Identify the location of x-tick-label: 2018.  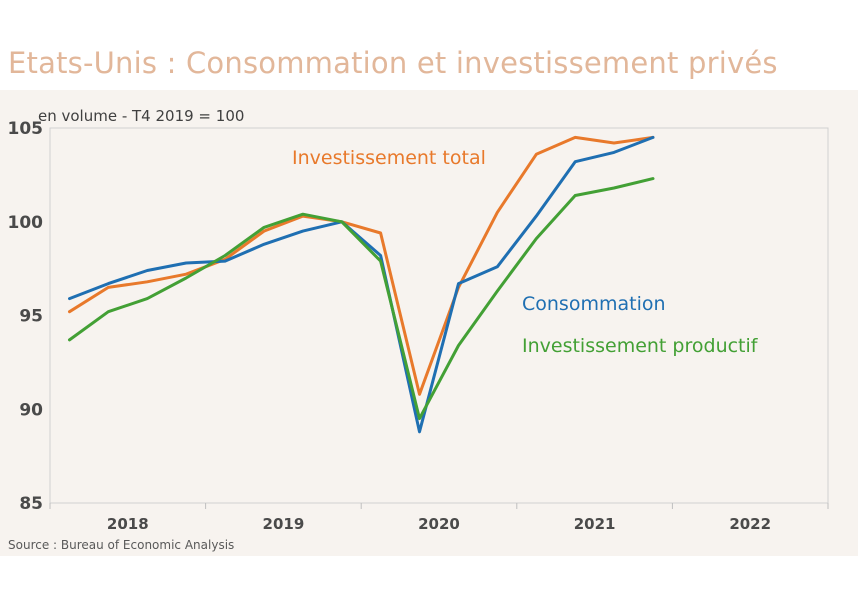
(128, 524).